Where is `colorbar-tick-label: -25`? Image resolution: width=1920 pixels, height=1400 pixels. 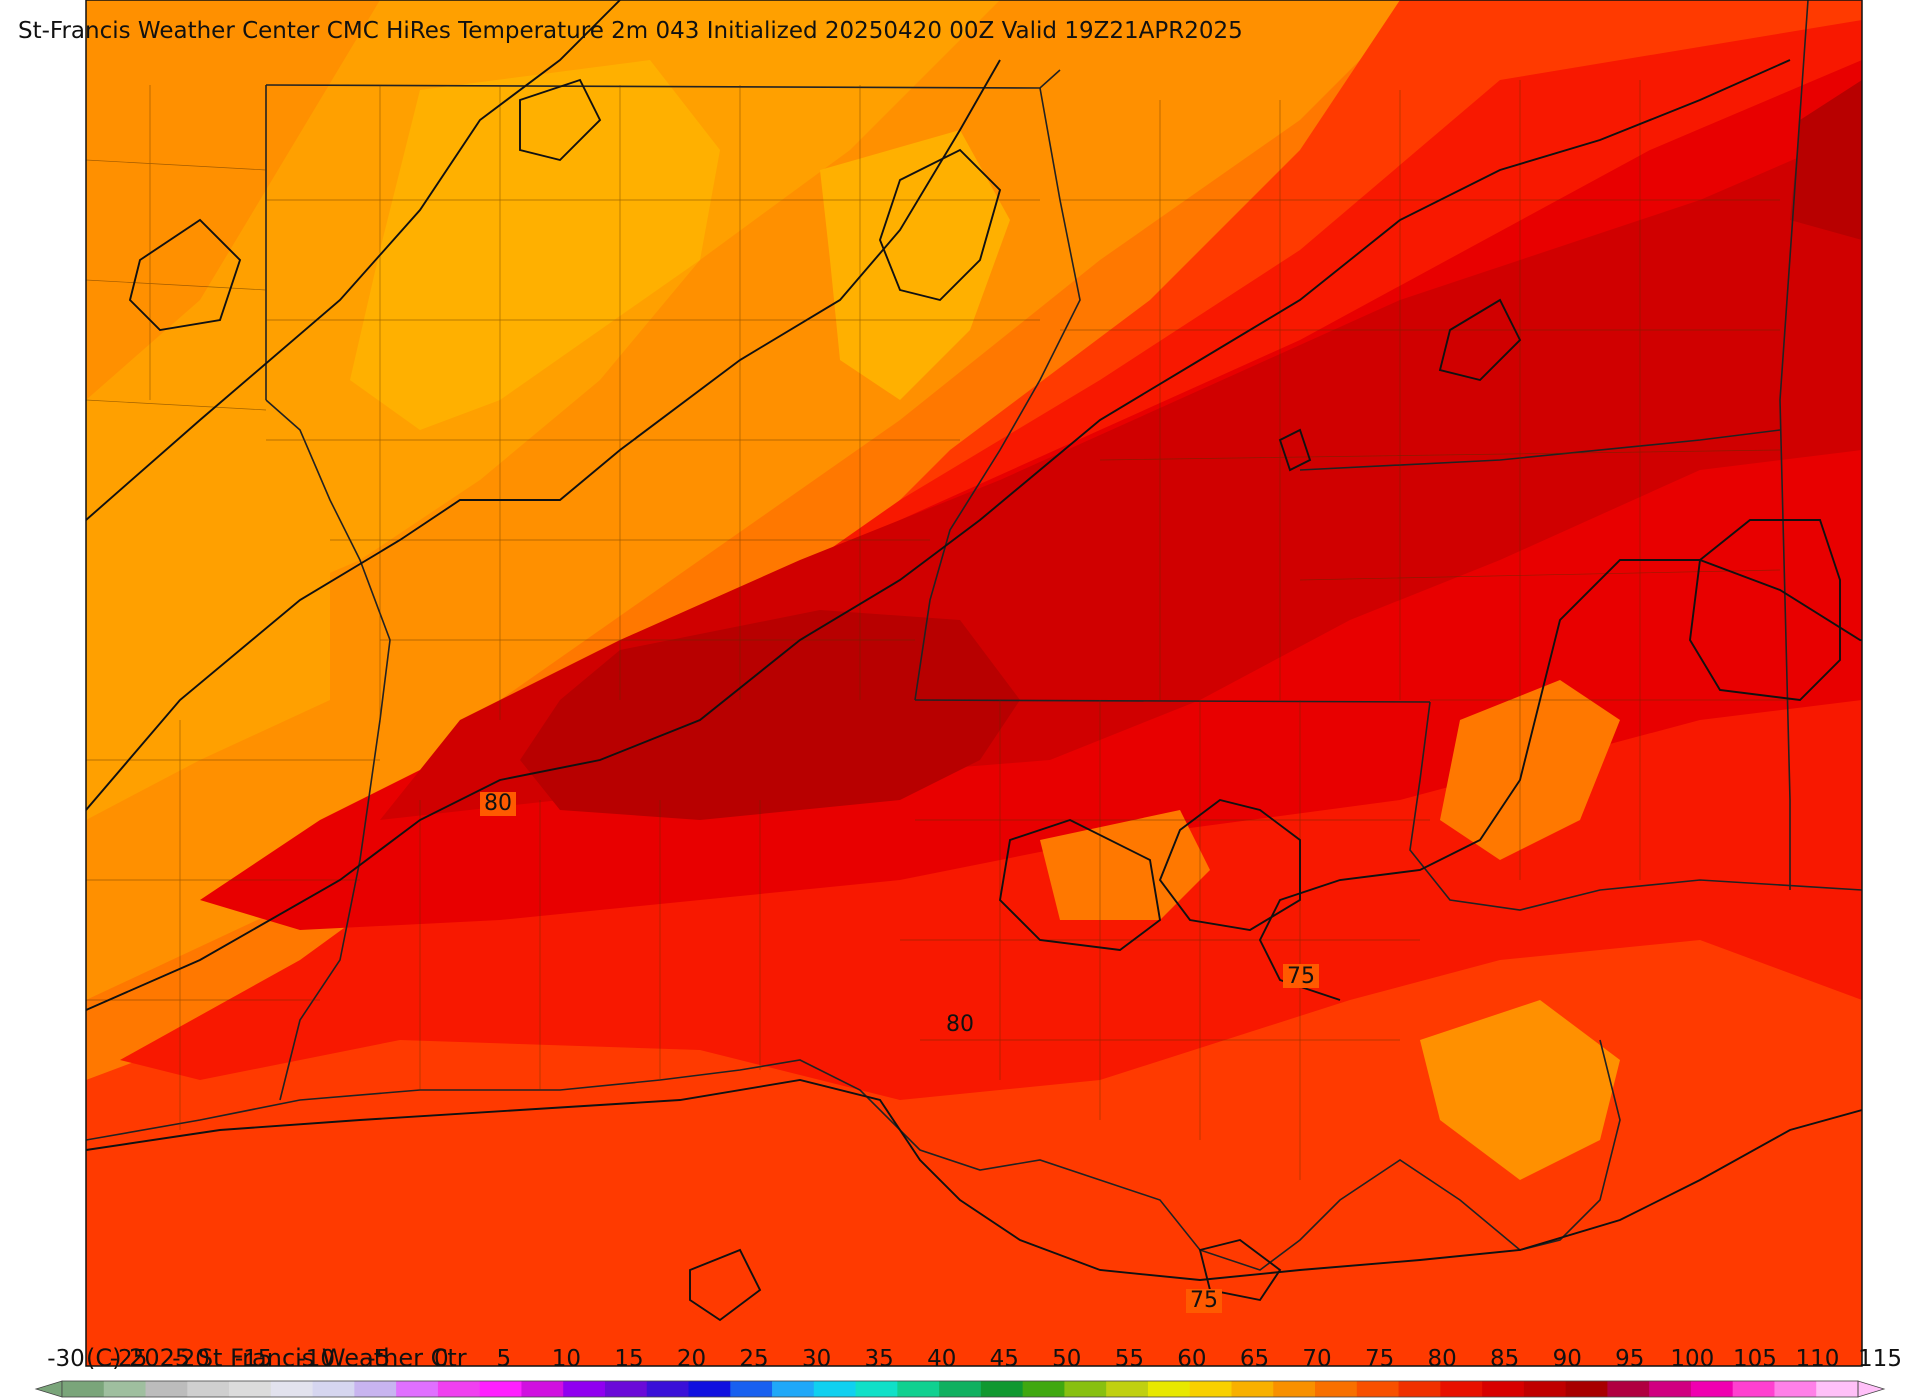 colorbar-tick-label: -25 is located at coordinates (128, 1359).